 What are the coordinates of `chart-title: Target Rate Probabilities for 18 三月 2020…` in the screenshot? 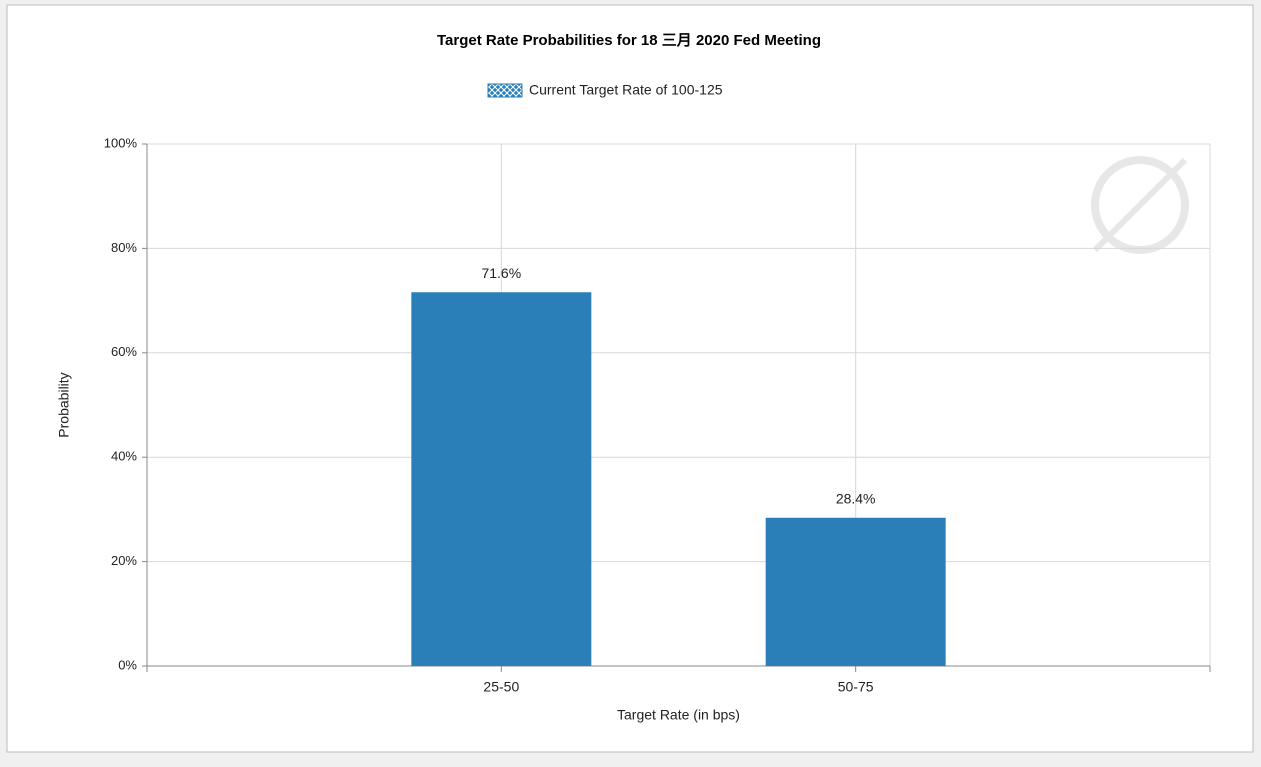 It's located at (629, 40).